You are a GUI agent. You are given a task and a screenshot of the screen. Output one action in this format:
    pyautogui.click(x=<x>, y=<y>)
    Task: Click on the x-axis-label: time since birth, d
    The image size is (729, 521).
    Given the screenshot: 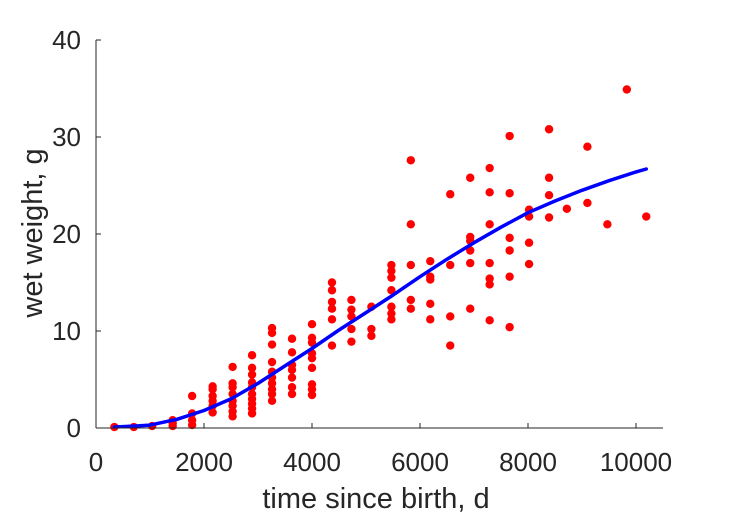 What is the action you would take?
    pyautogui.click(x=375, y=499)
    